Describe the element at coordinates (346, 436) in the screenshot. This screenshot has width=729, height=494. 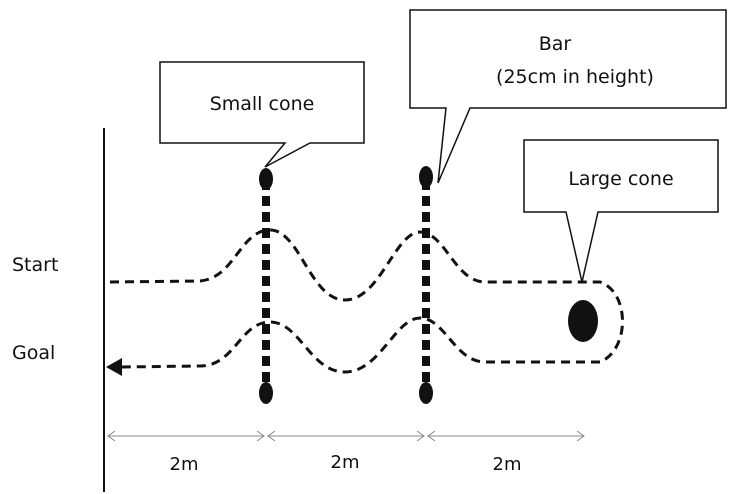
I see `distance-dimension` at that location.